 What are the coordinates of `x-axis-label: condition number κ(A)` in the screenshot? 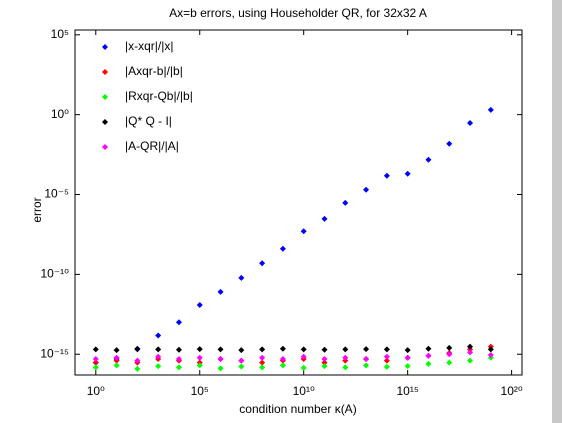 It's located at (297, 409).